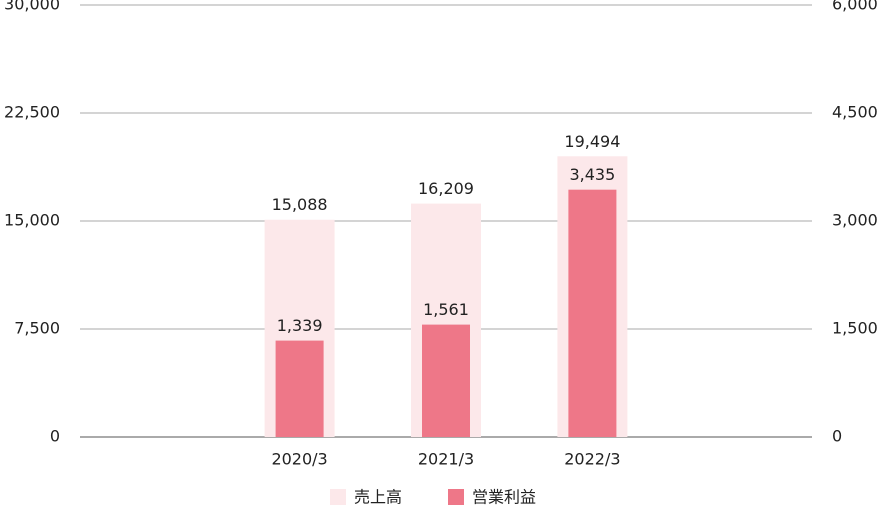 The width and height of the screenshot is (881, 527). Describe the element at coordinates (446, 188) in the screenshot. I see `value-label: 16,209` at that location.